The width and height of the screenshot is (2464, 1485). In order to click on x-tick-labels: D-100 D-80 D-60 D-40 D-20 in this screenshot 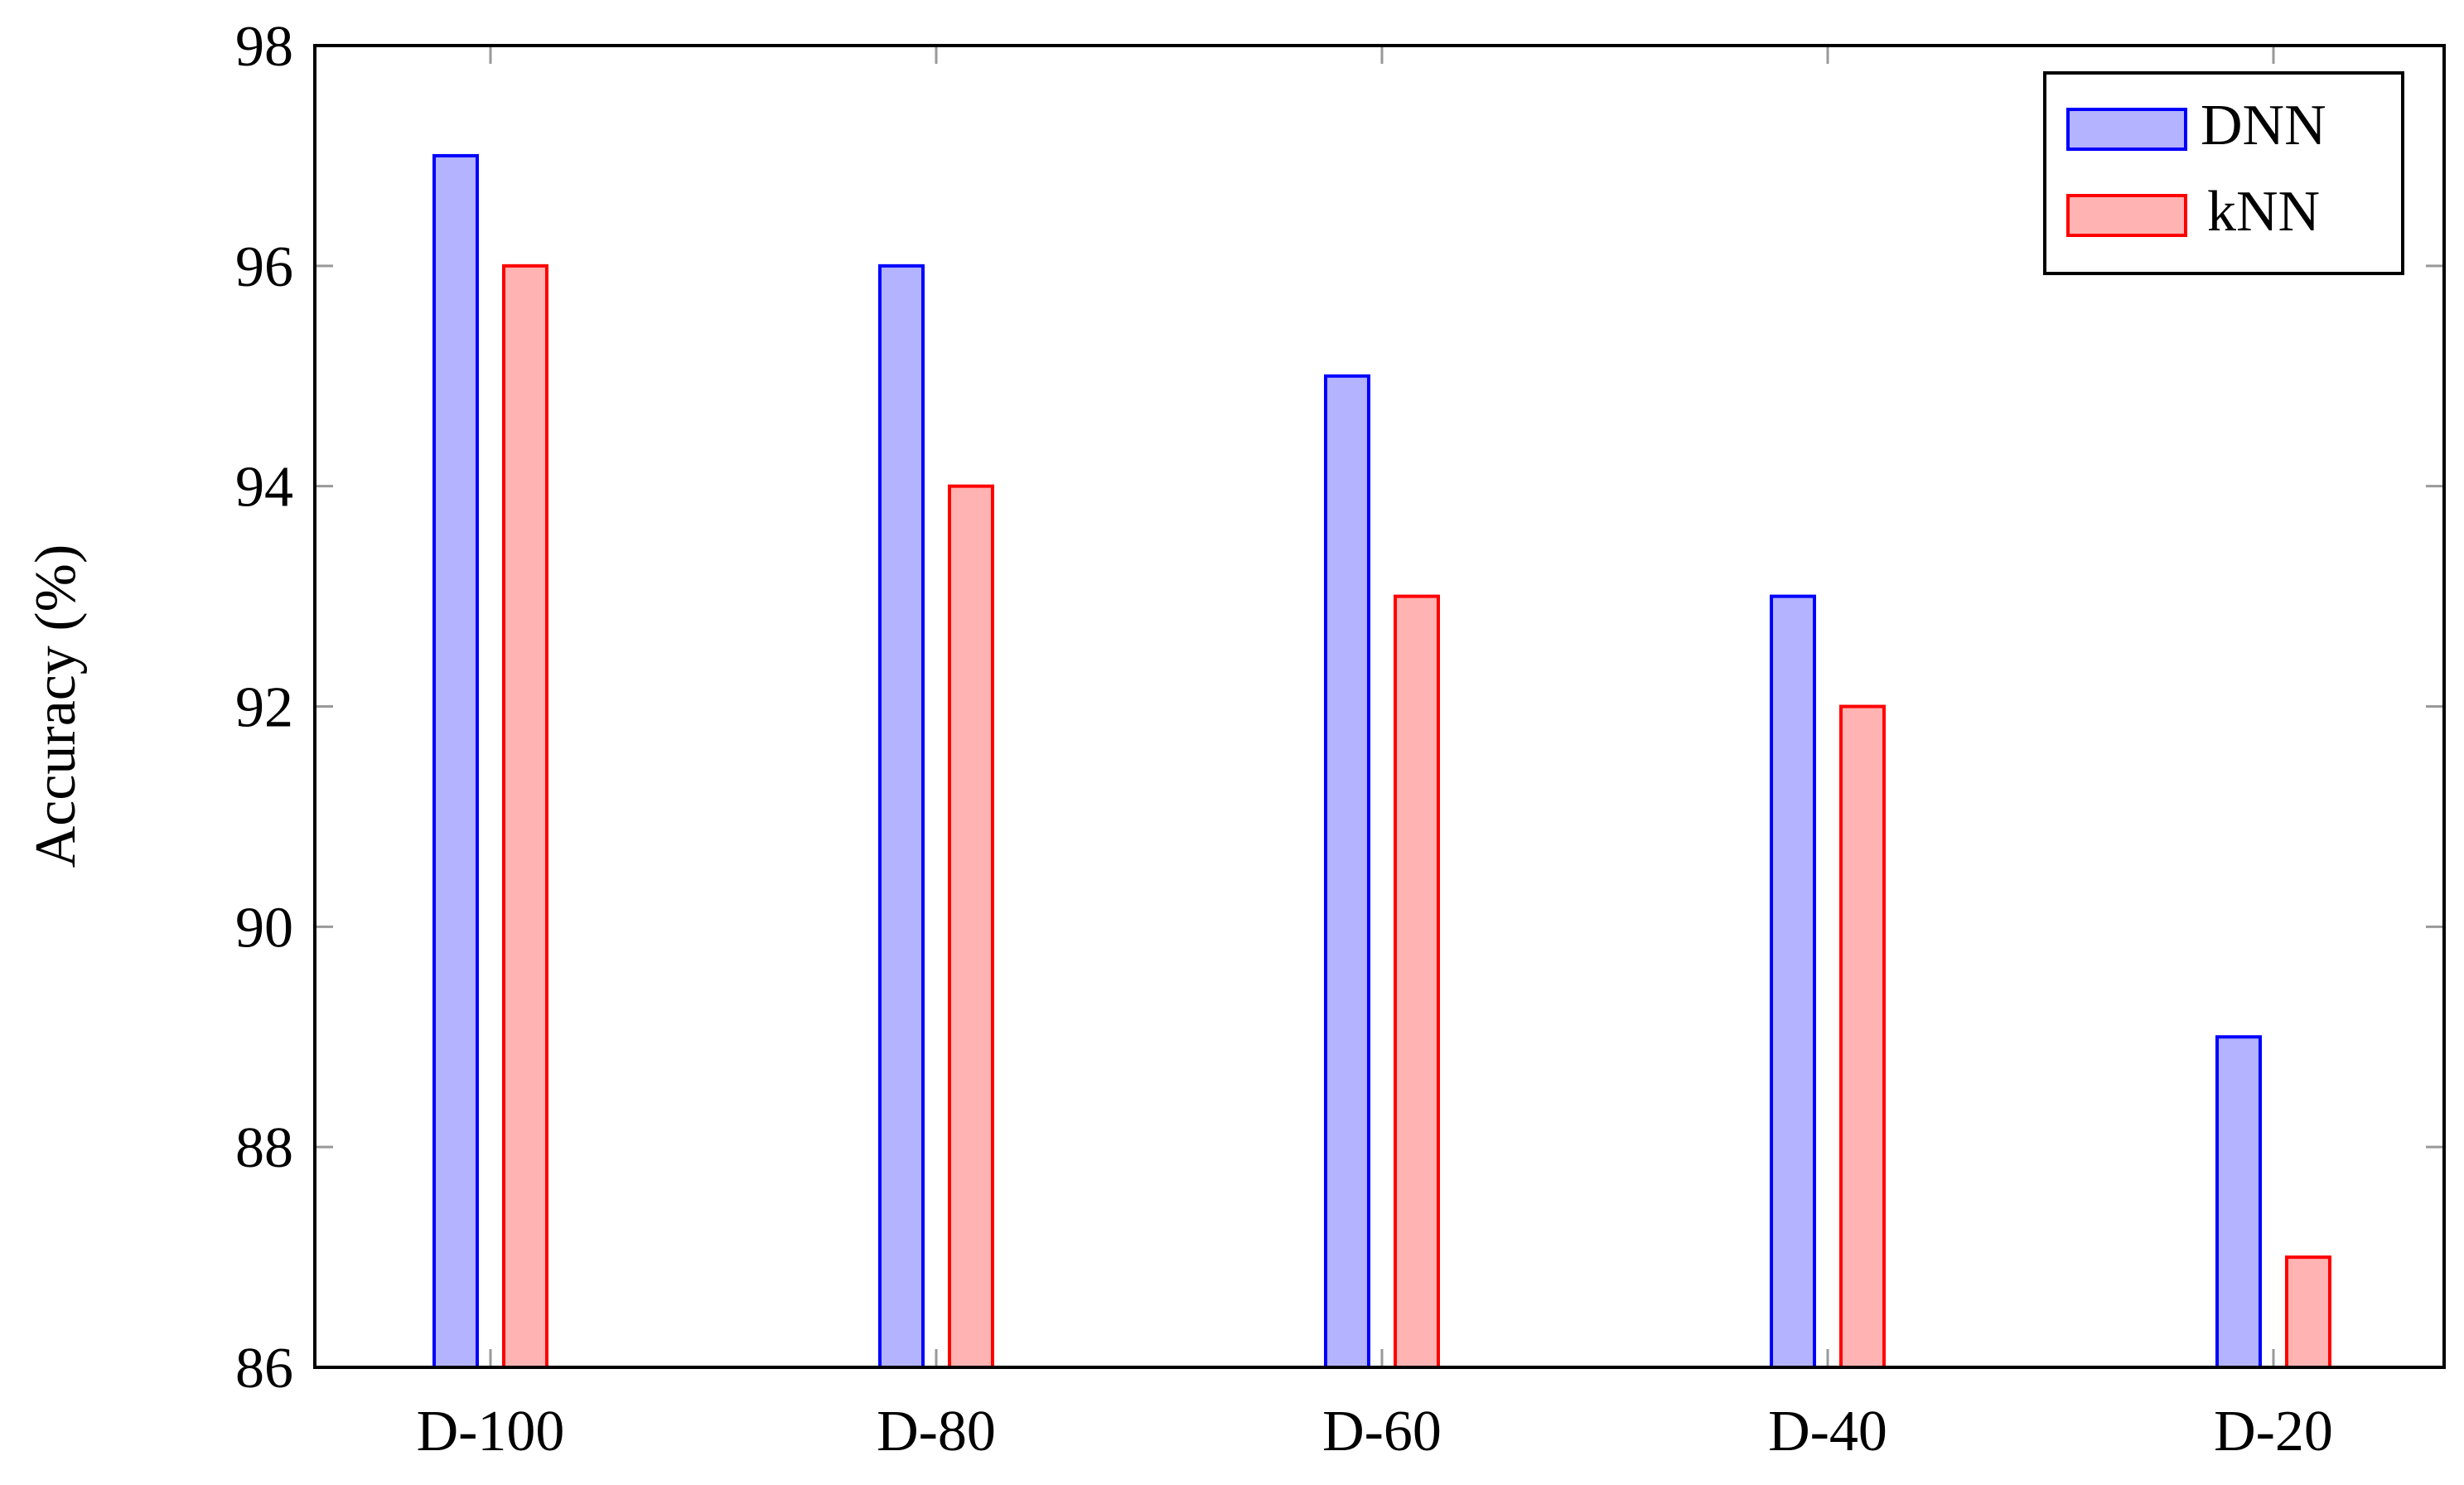, I will do `click(1375, 1431)`.